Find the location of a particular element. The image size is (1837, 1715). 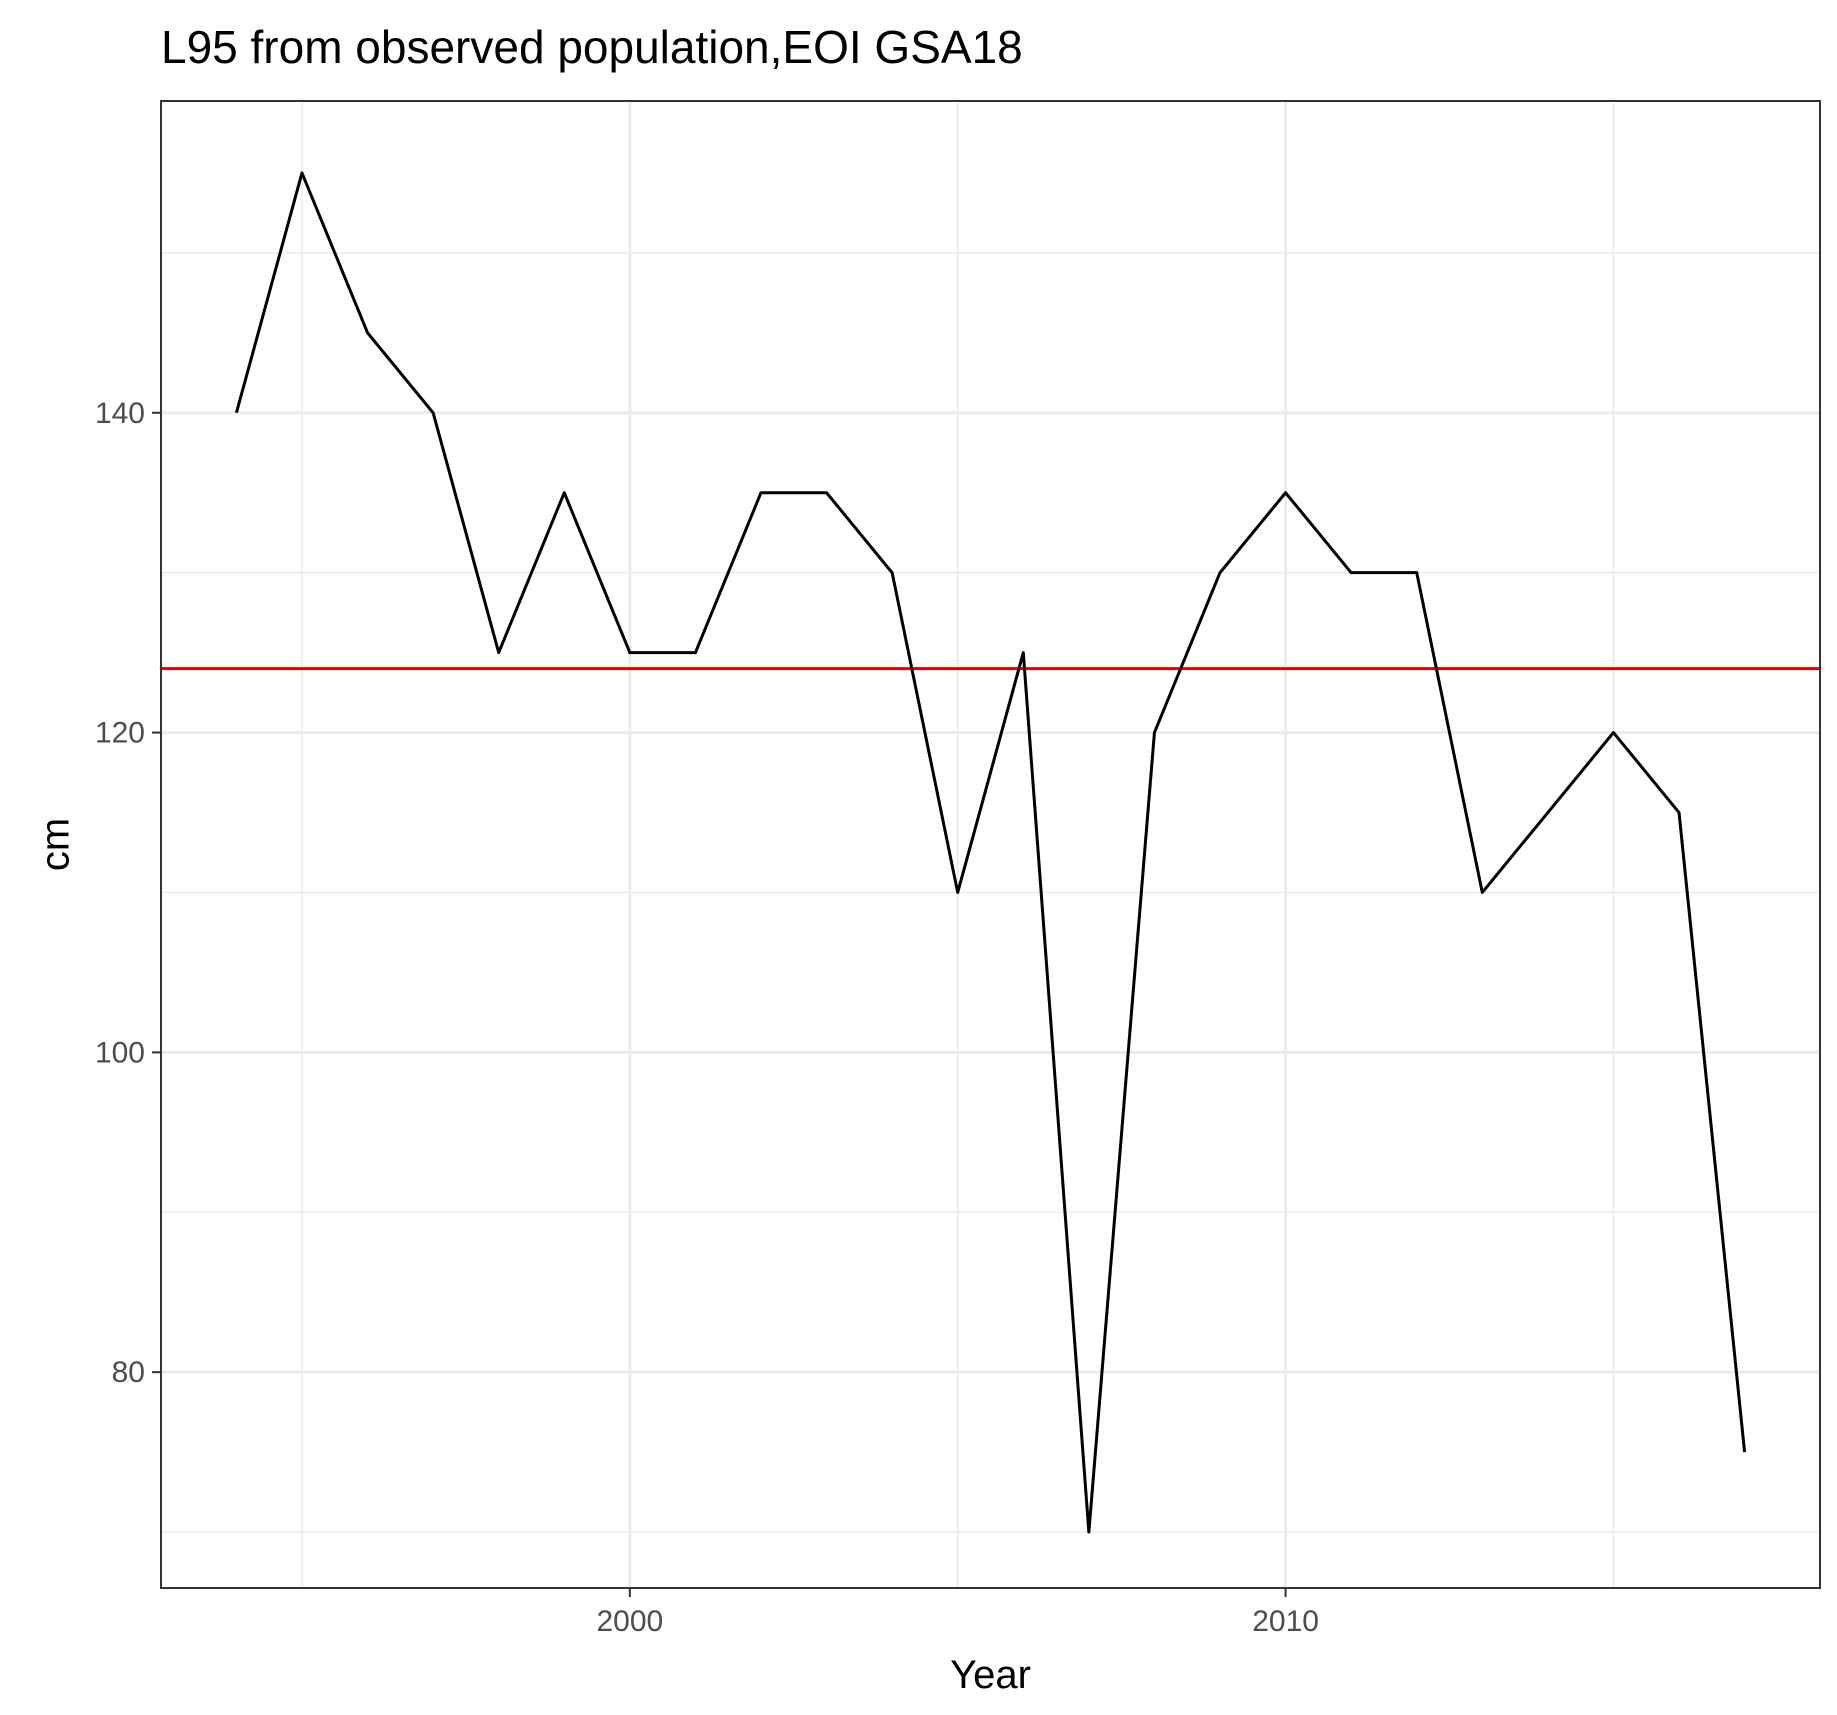

data-point-2004 is located at coordinates (892, 573).